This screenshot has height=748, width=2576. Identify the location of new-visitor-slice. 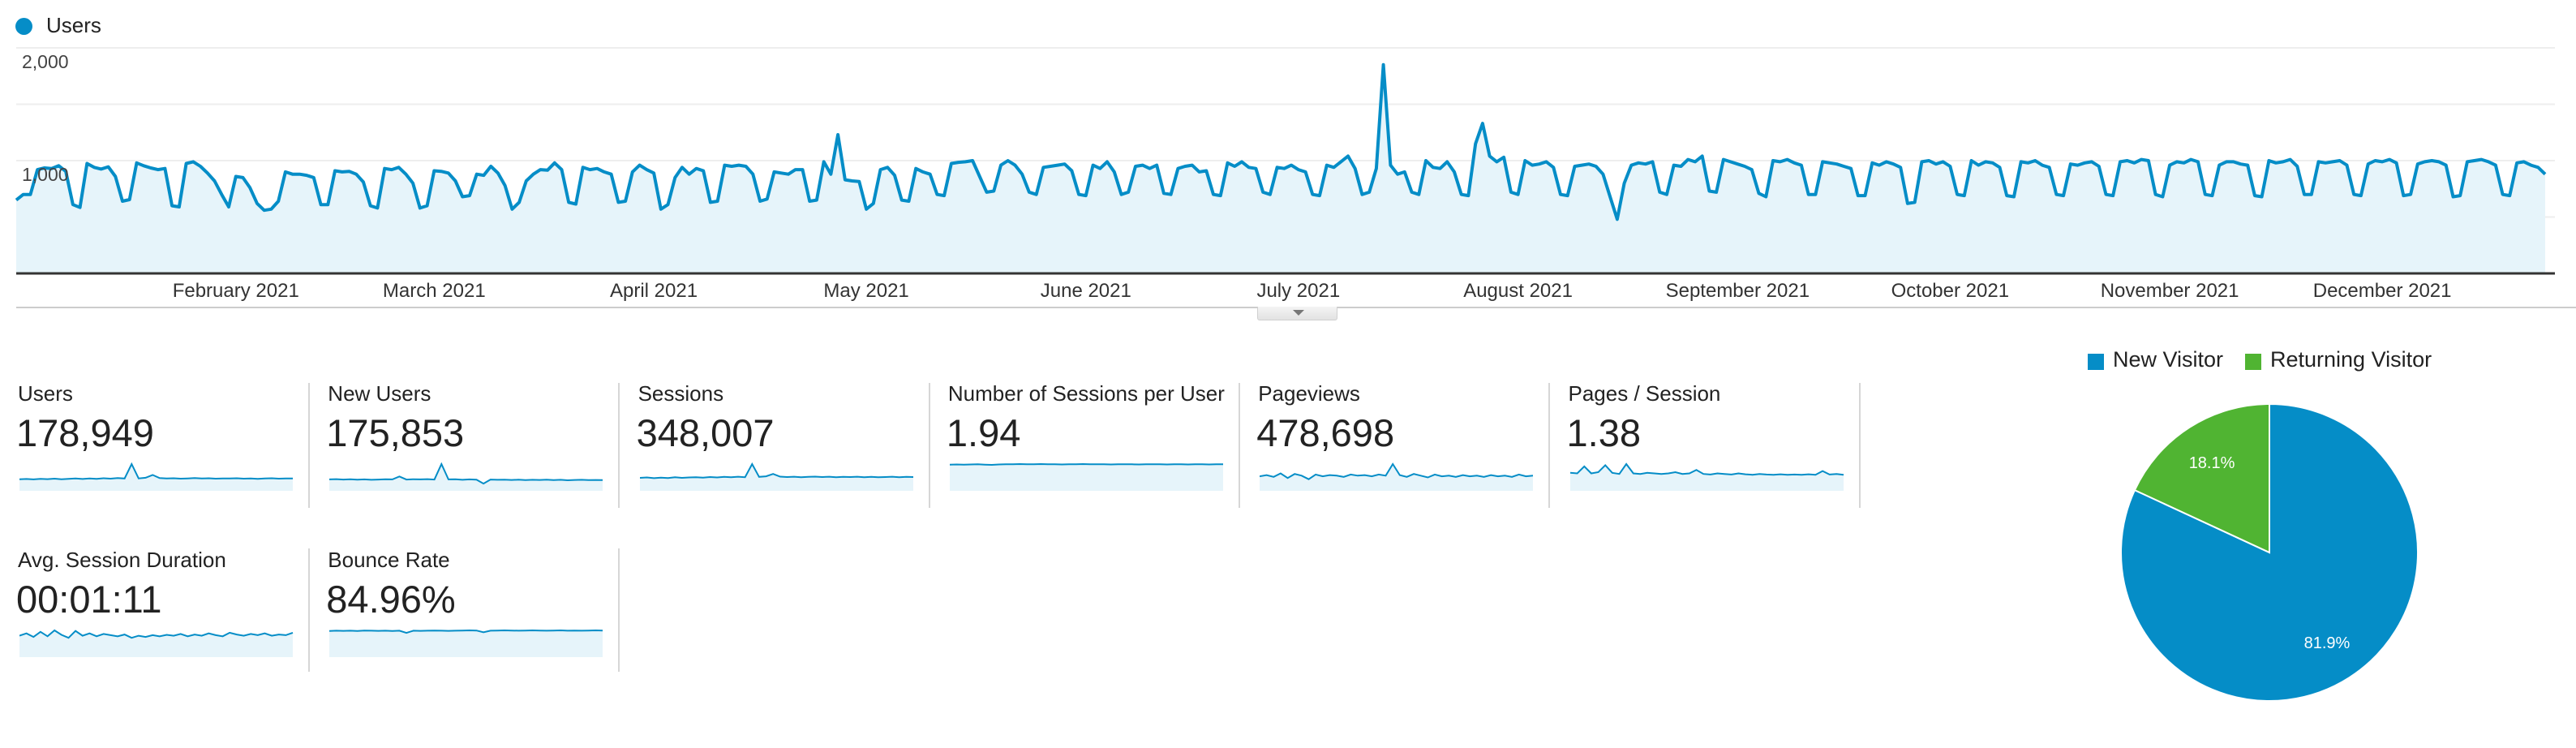
(2269, 552).